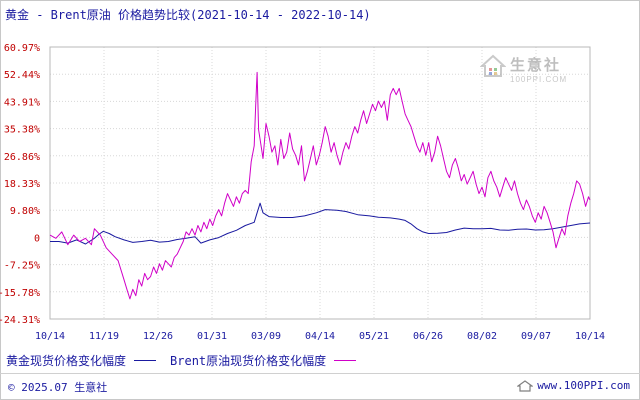 This screenshot has height=400, width=640. I want to click on chart-legend: 黄金现货价格变化幅度 Brent原油现货价格变化幅度, so click(188, 360).